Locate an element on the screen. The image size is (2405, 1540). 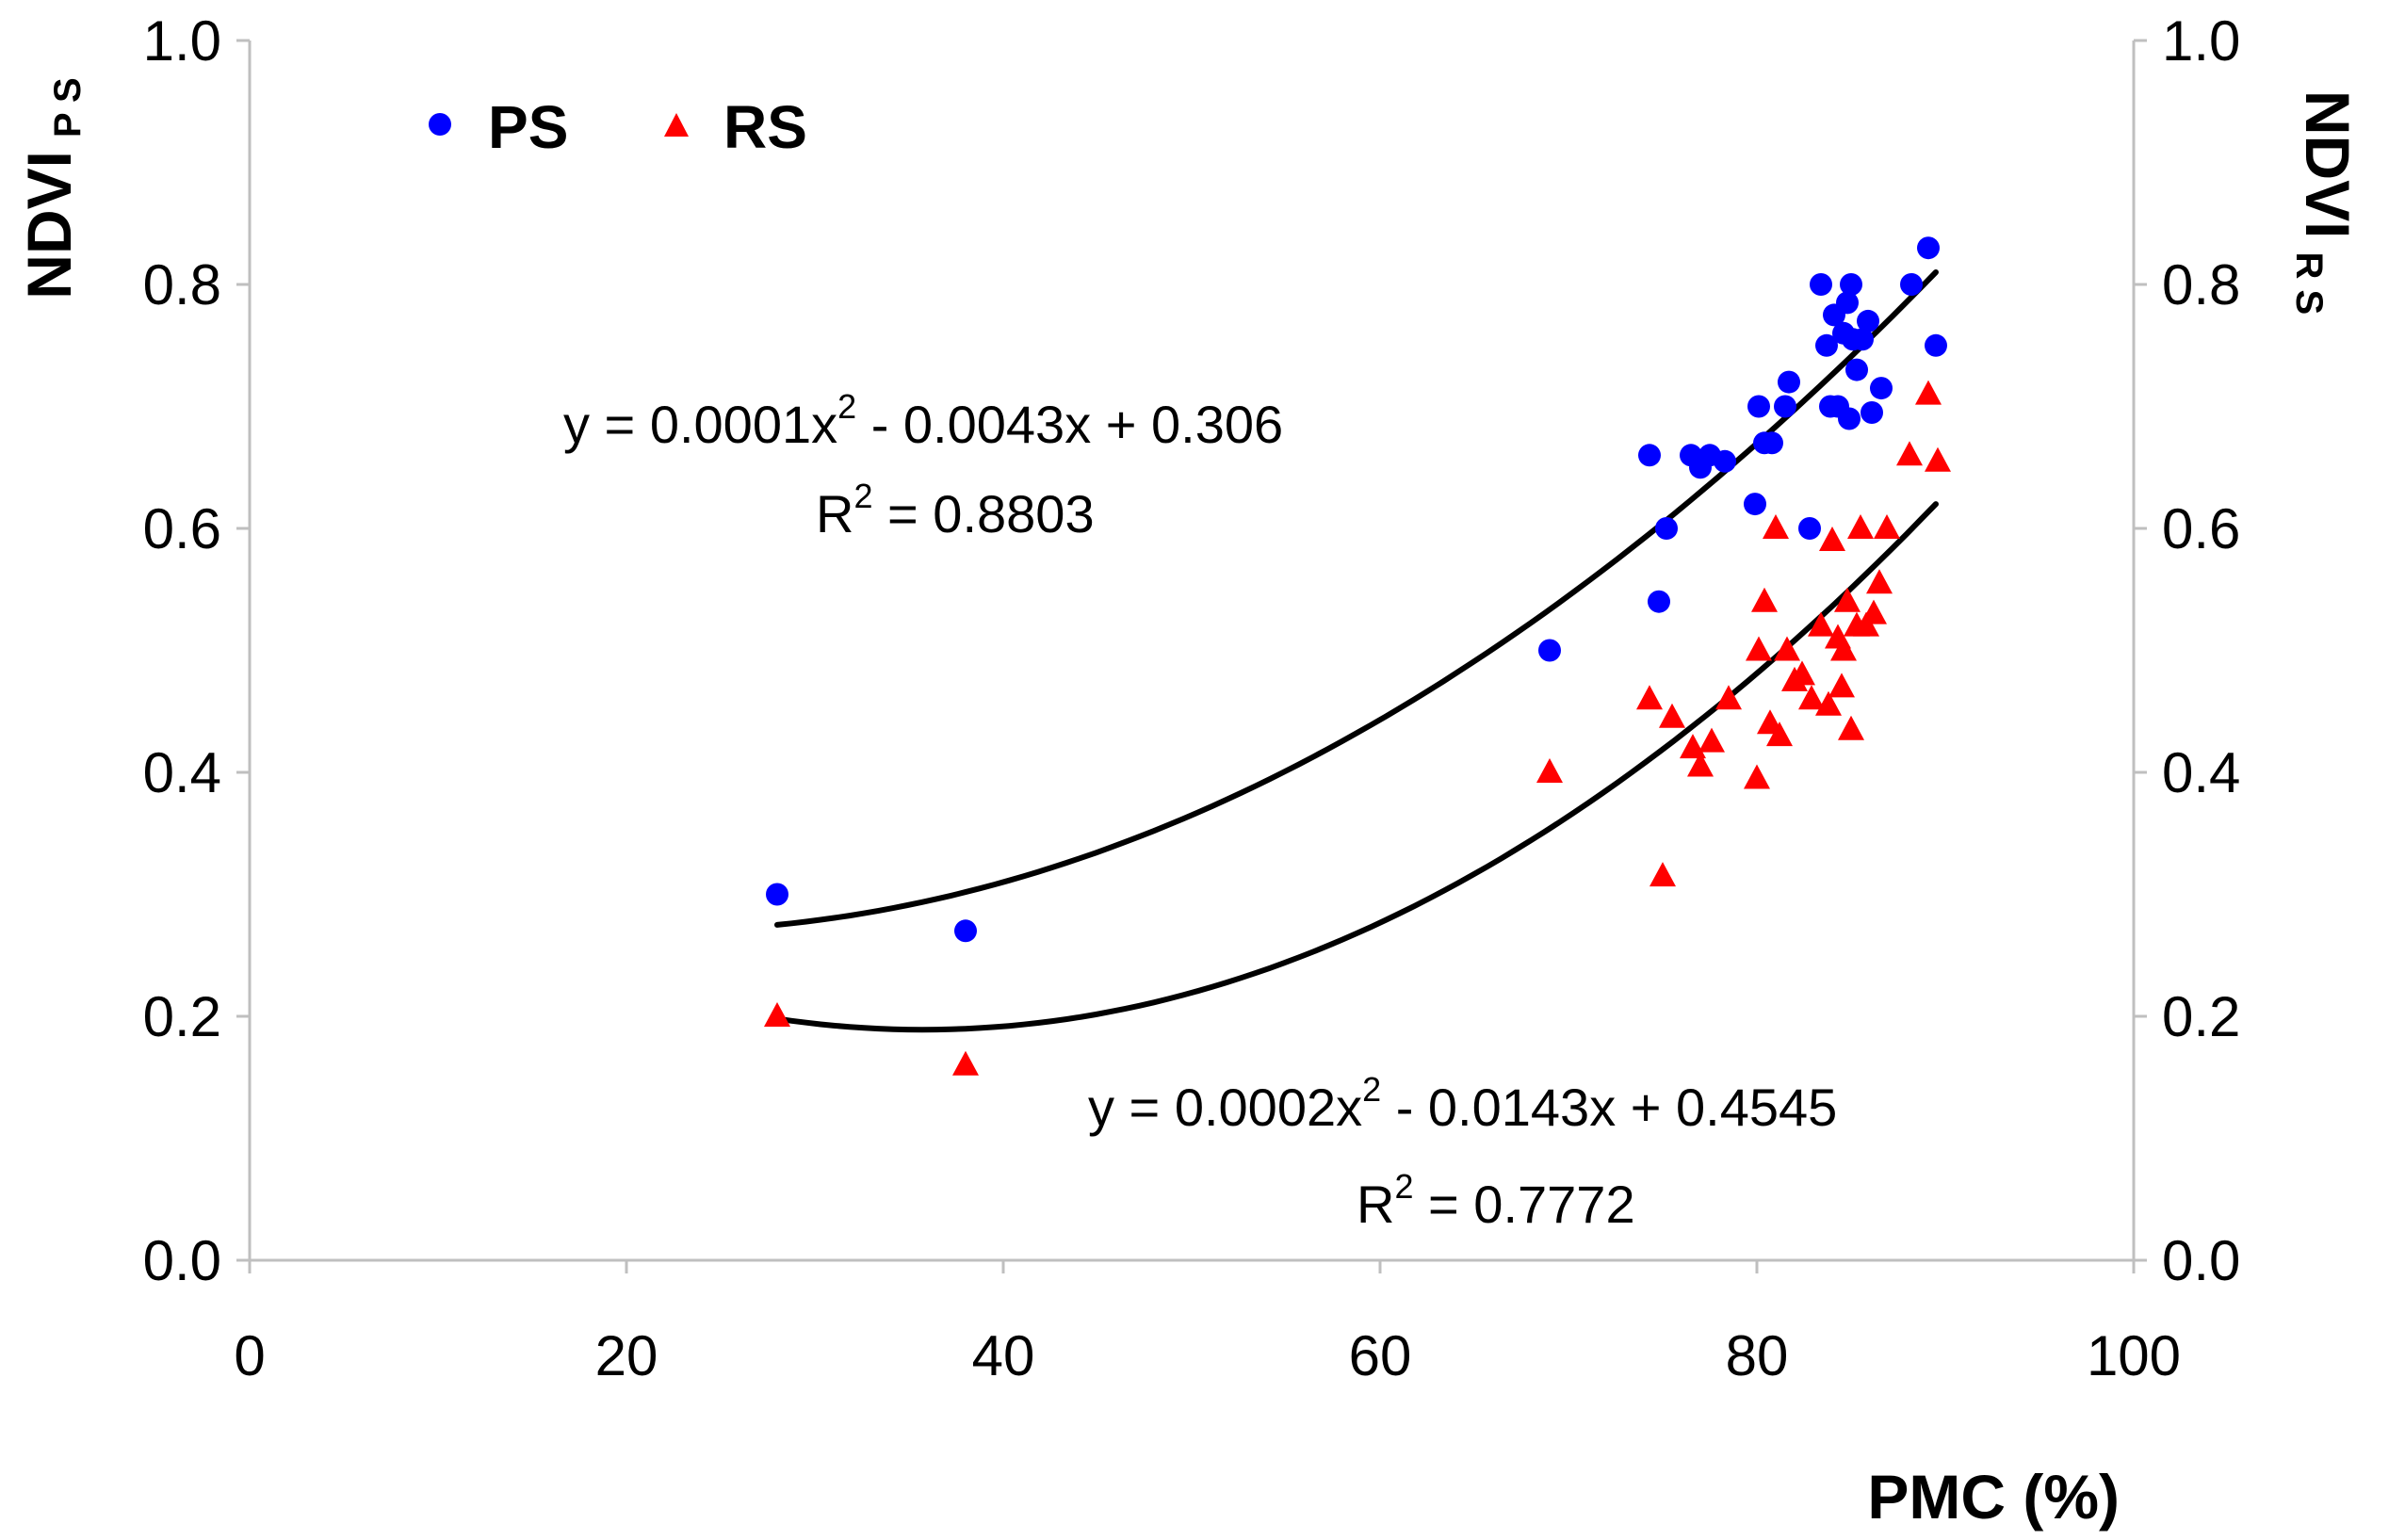
y-tick-label-left: 0.4 is located at coordinates (182, 772).